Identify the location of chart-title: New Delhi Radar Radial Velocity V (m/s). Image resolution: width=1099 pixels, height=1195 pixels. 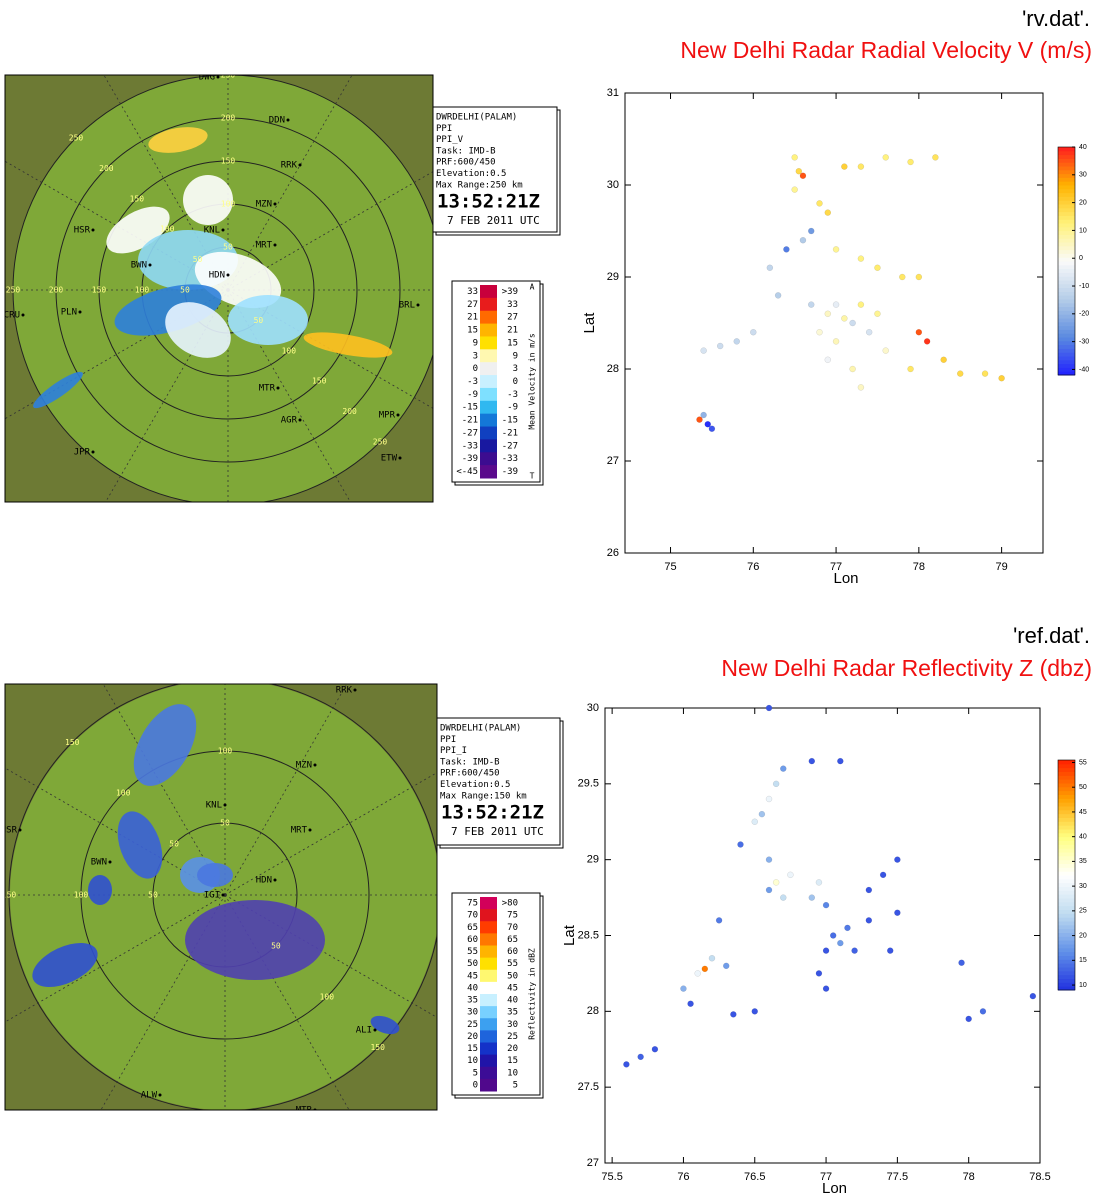
(886, 50).